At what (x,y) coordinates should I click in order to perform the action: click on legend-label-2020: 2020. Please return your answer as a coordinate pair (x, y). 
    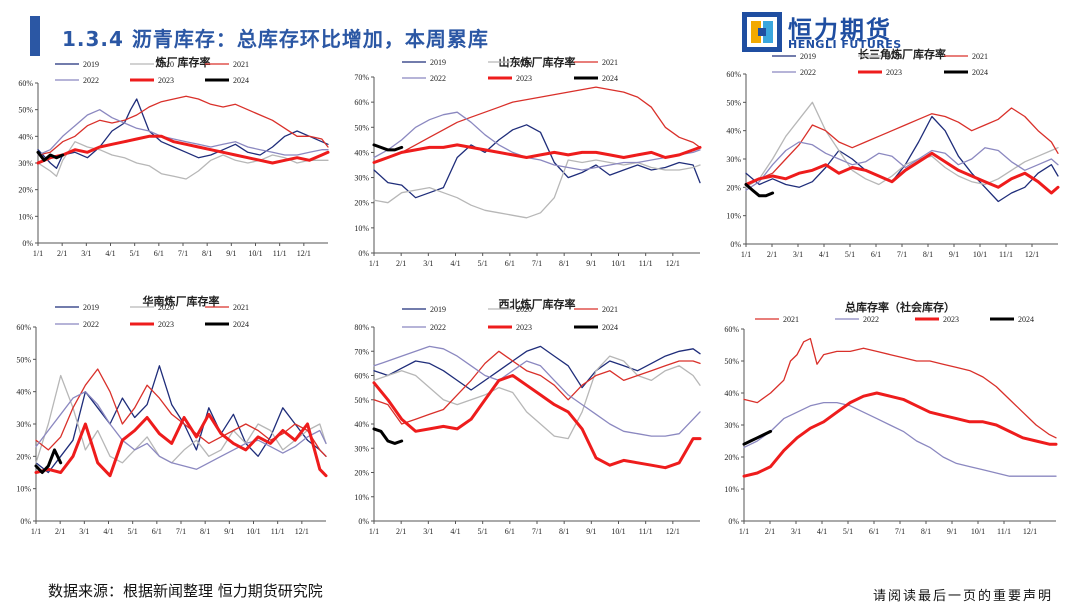
    Looking at the image, I should click on (894, 56).